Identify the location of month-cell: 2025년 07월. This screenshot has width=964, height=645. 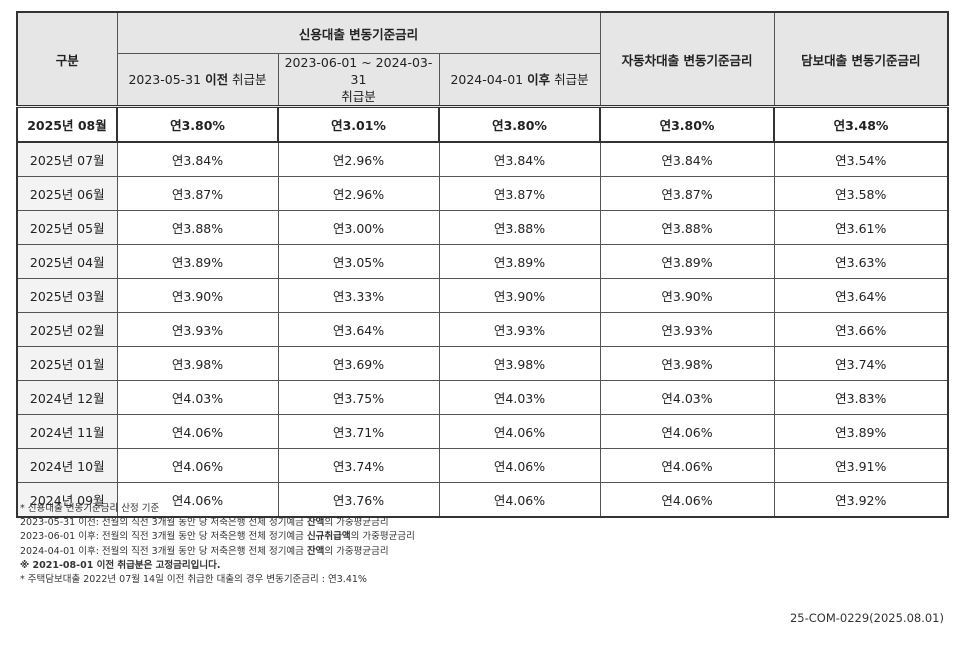
(67, 159).